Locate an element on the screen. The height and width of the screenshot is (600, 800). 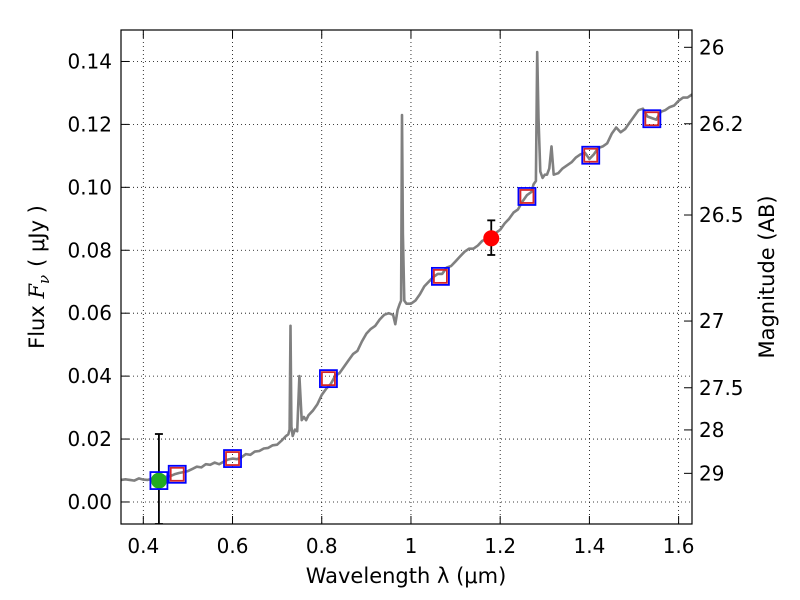
y-axis-label-prefix: Flux is located at coordinates (37, 324).